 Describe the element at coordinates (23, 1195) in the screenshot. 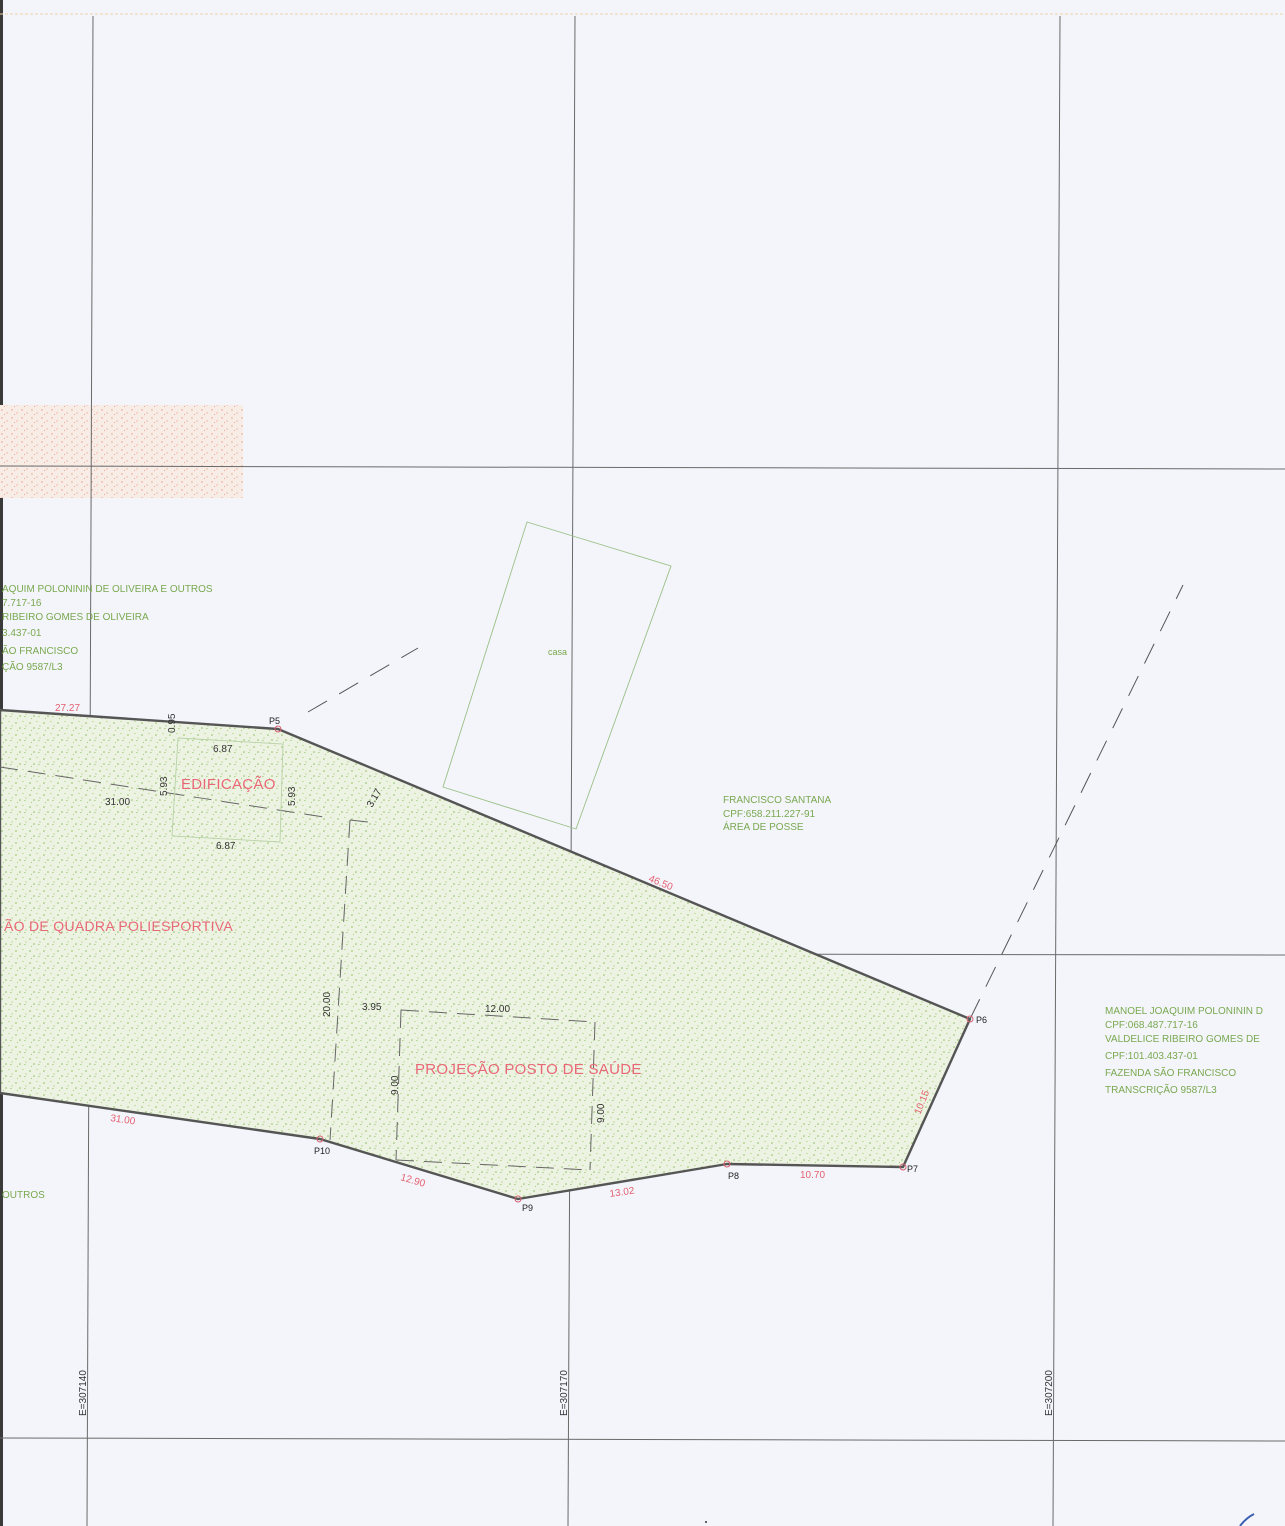

I see `owner-outros: OUTROS` at that location.